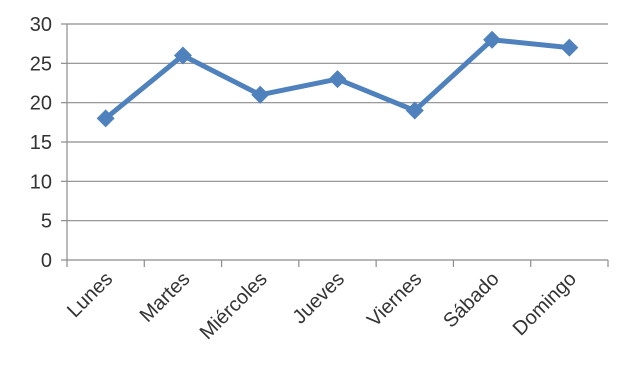  I want to click on y-tick-label: 0, so click(46, 261).